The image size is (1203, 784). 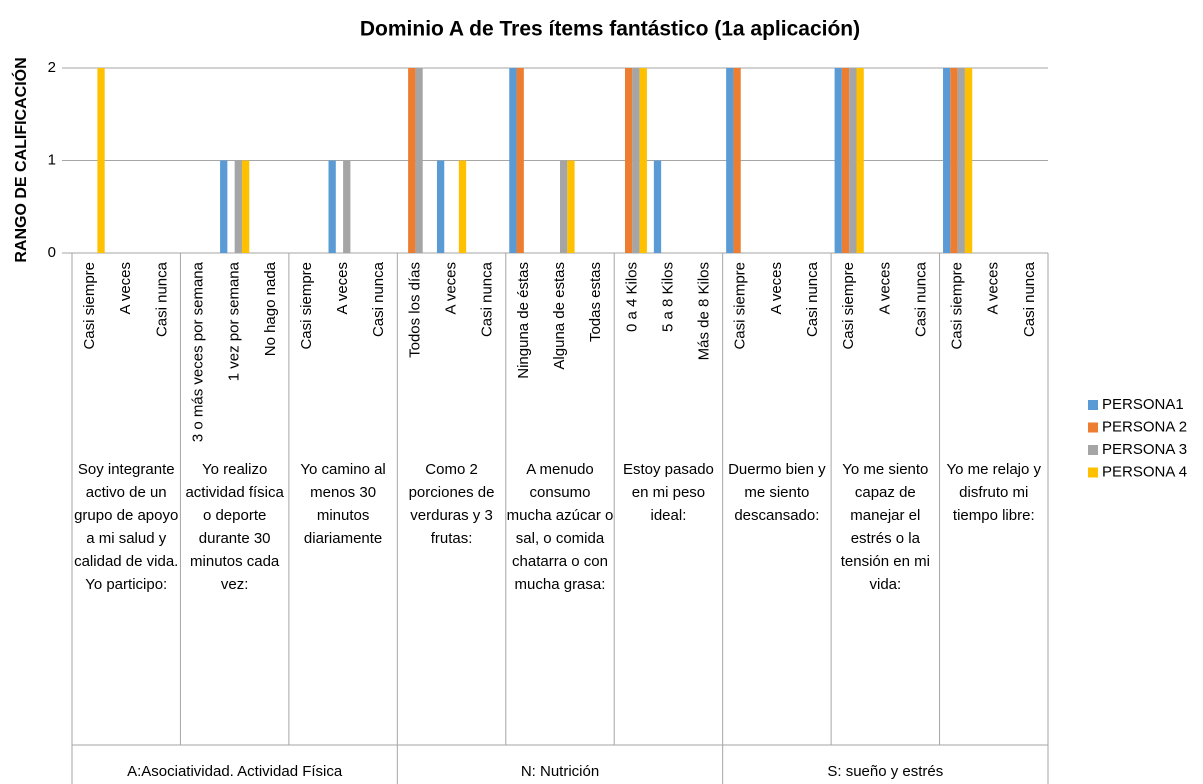 What do you see at coordinates (235, 771) in the screenshot?
I see `section-label: A:Asociatividad. Actividad Física` at bounding box center [235, 771].